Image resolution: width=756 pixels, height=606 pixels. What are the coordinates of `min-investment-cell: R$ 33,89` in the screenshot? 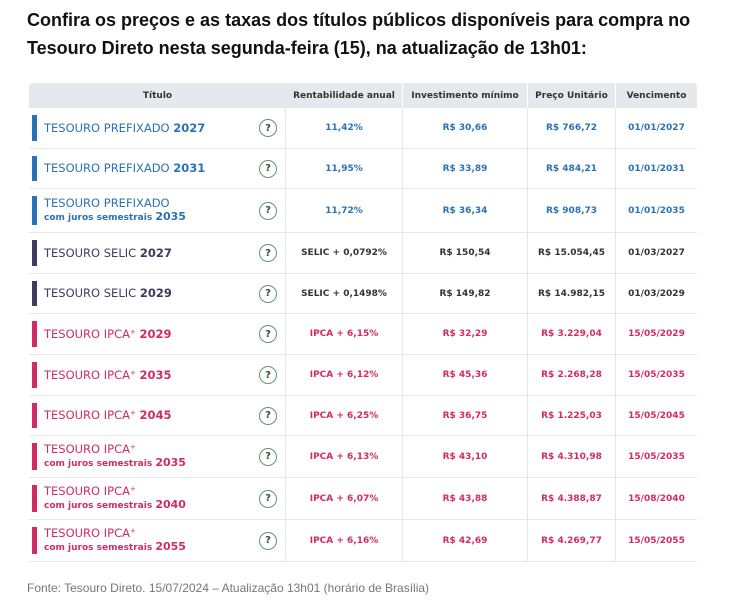 It's located at (465, 168).